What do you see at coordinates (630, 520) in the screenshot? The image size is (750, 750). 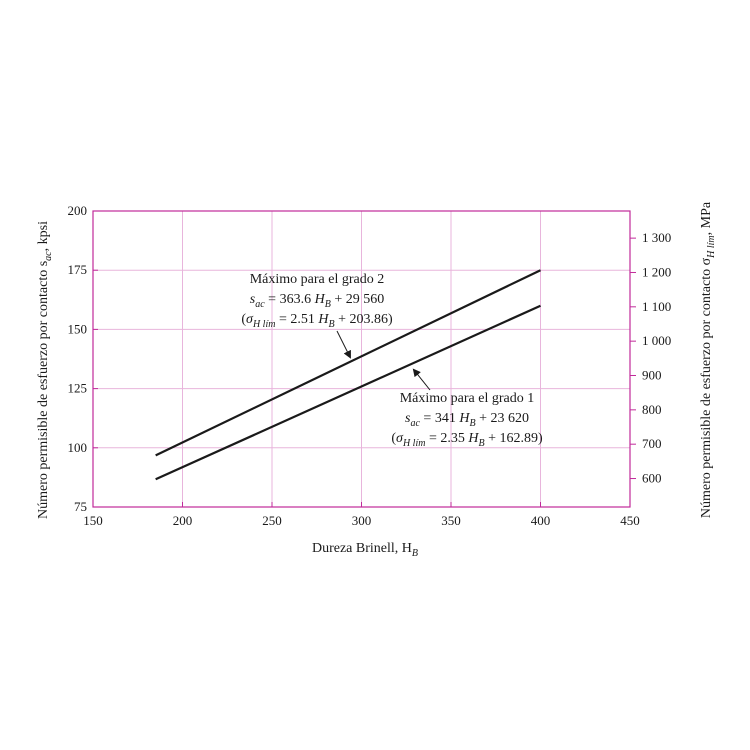 I see `x-tick-label: 450` at bounding box center [630, 520].